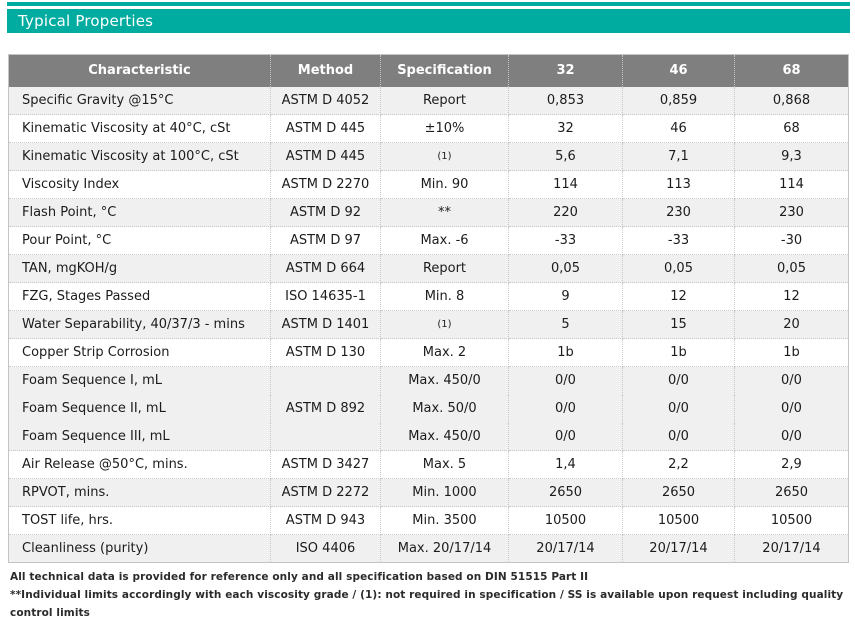  Describe the element at coordinates (139, 548) in the screenshot. I see `characteristic-cell: Cleanliness (purity)` at that location.